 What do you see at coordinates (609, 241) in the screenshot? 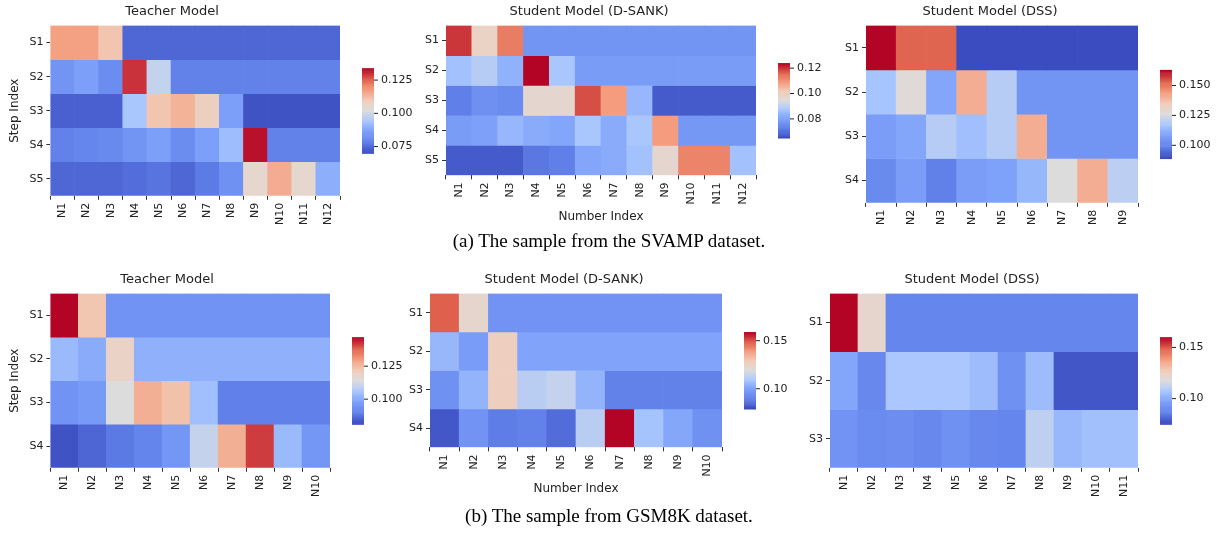
I see `text: (a) The sample from the SVAMP dataset.` at bounding box center [609, 241].